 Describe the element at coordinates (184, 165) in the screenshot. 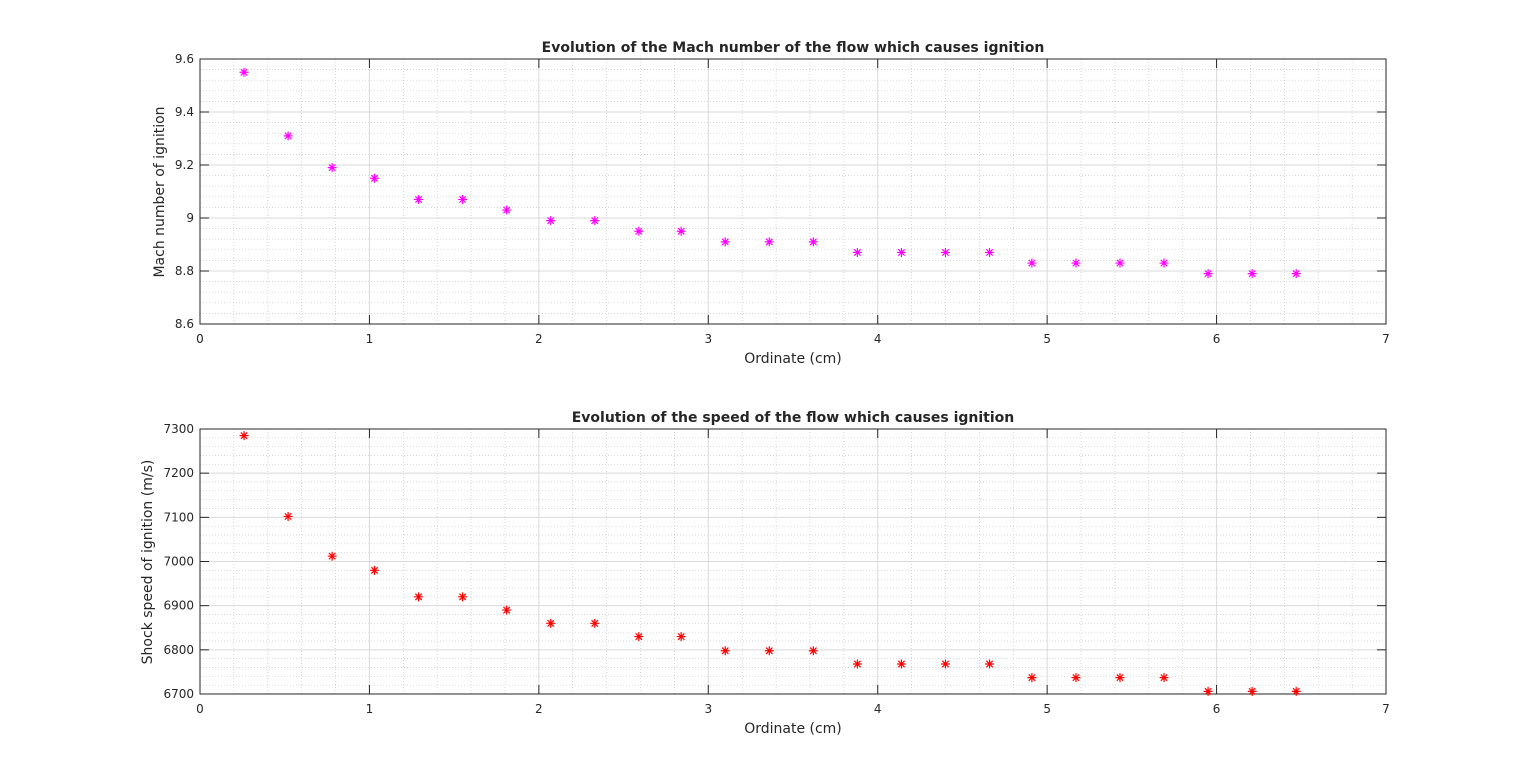

I see `mach-ytick-label: 9.2` at that location.